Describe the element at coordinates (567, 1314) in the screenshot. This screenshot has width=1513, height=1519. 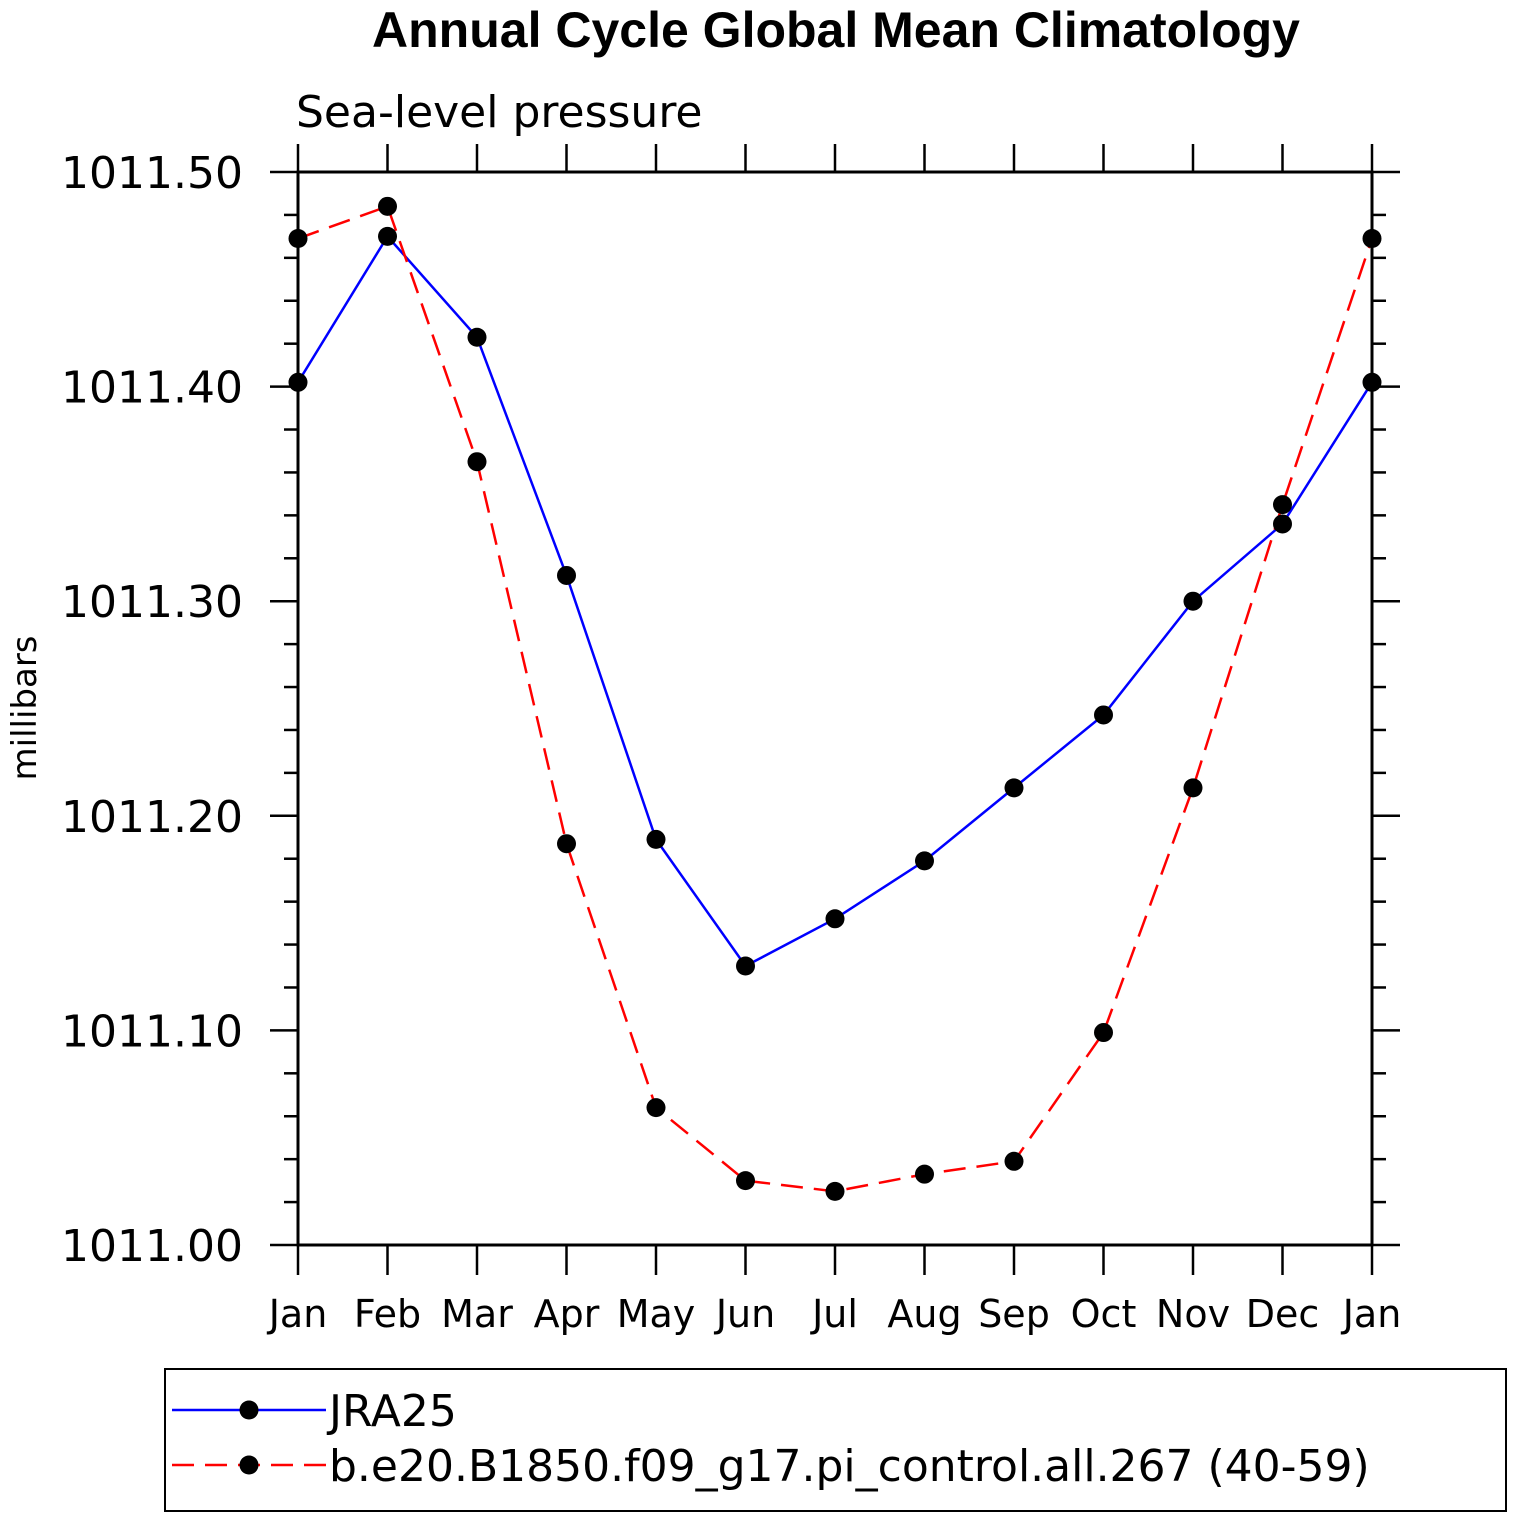
I see `x-tick-label: Apr` at that location.